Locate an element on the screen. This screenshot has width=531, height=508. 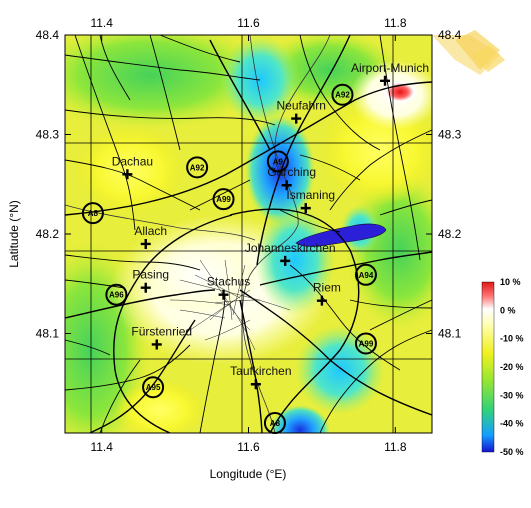
legend-tick-label: -50 % is located at coordinates (512, 452).